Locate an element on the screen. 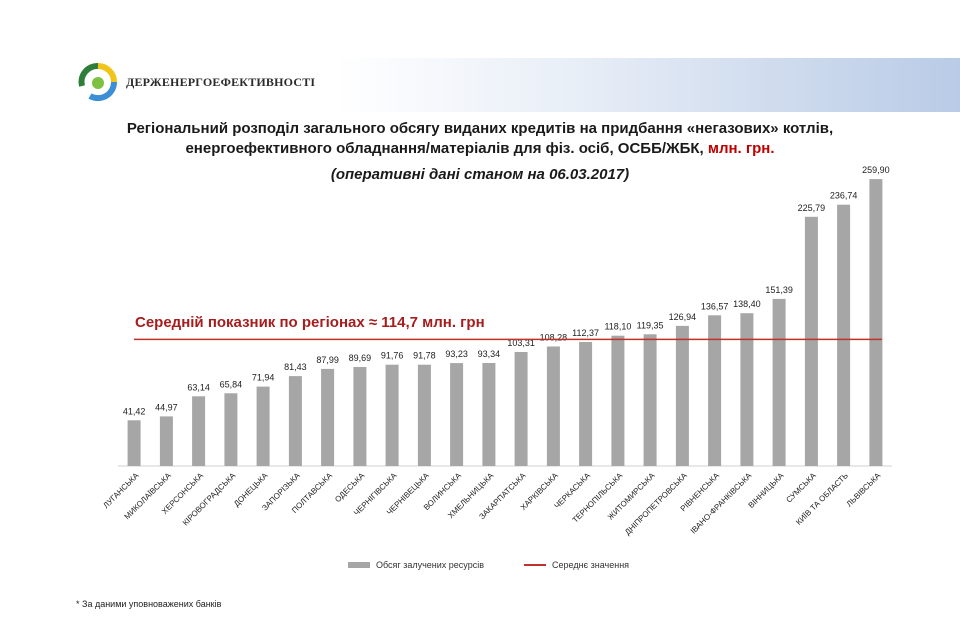 Image resolution: width=960 pixels, height=639 pixels. legend-item-average: Середнє значення is located at coordinates (576, 565).